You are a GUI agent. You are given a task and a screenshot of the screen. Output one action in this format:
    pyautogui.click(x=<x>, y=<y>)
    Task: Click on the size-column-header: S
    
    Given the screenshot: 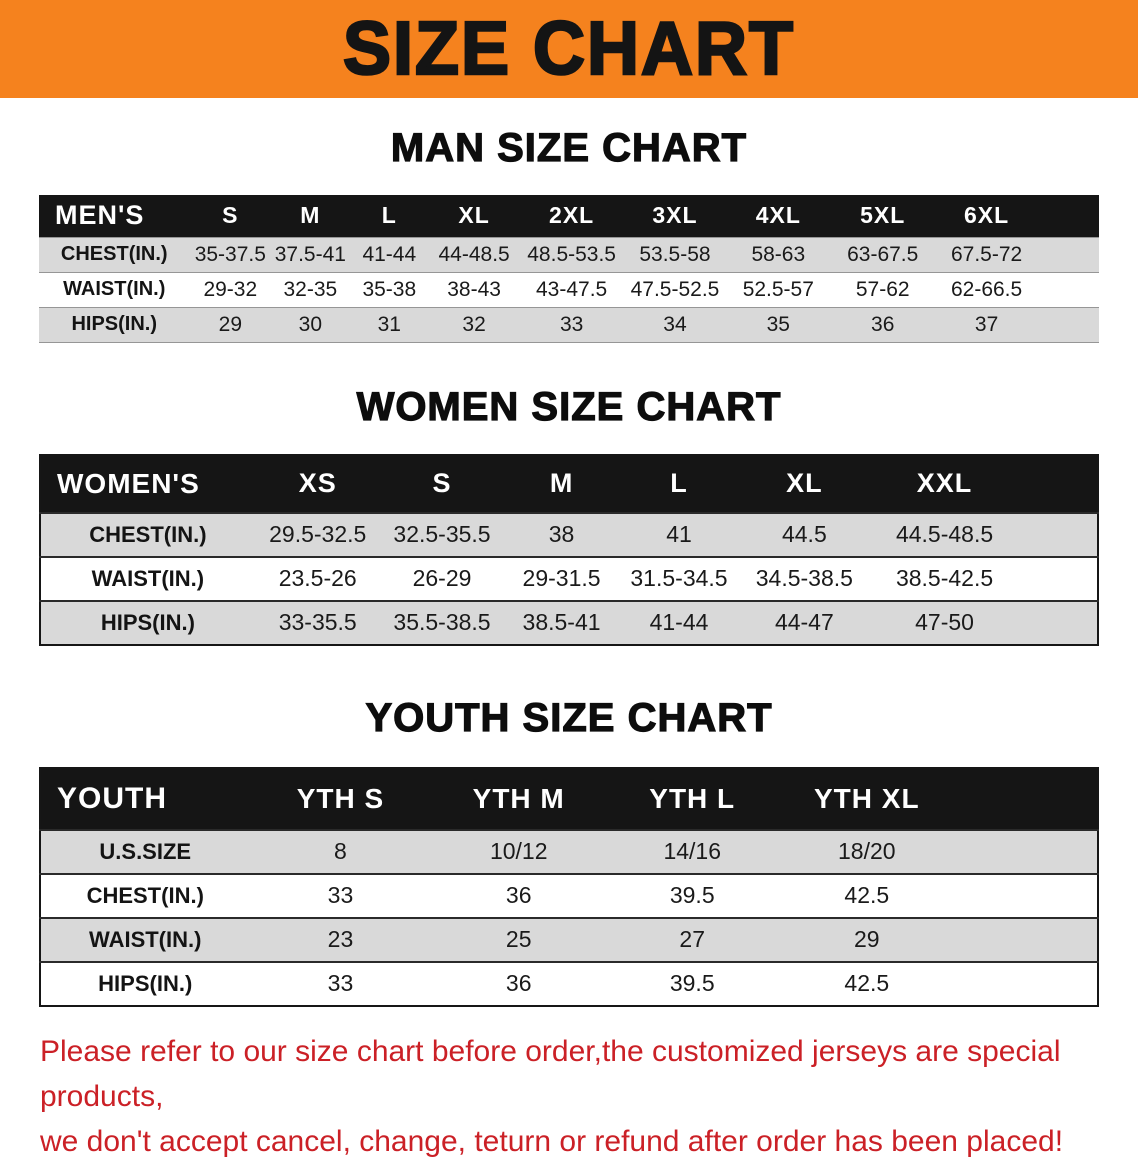 What is the action you would take?
    pyautogui.click(x=230, y=216)
    